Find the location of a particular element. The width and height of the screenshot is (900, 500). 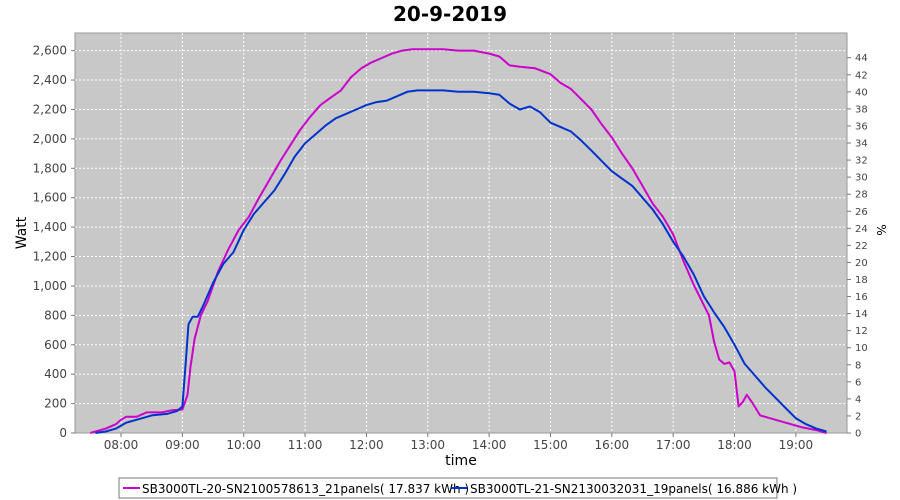

y2-tick-label: 14 is located at coordinates (861, 314).